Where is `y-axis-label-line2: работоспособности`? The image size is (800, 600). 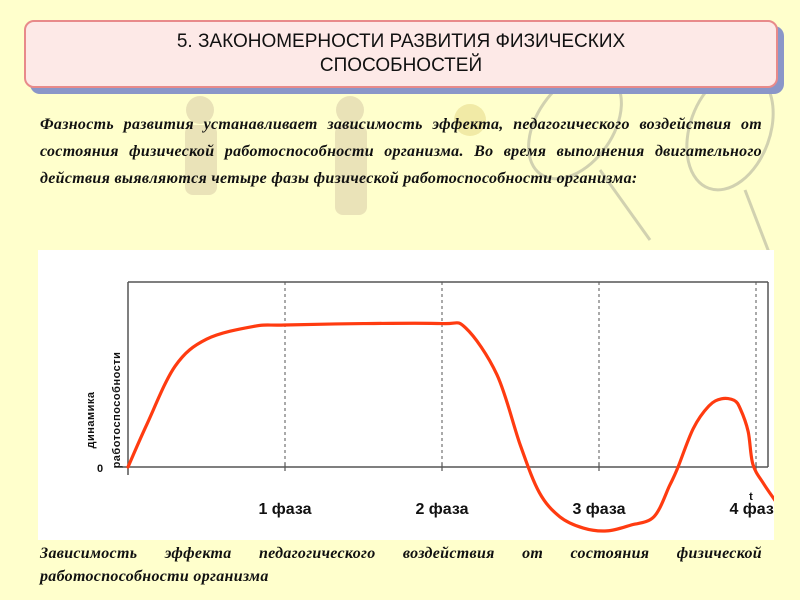 y-axis-label-line2: работоспособности is located at coordinates (117, 410).